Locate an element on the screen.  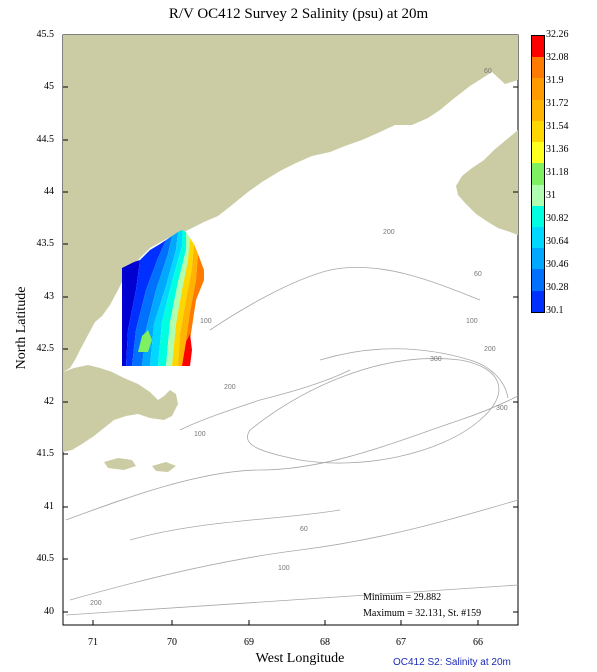
colorbar-tick-label: 31 is located at coordinates (551, 195).